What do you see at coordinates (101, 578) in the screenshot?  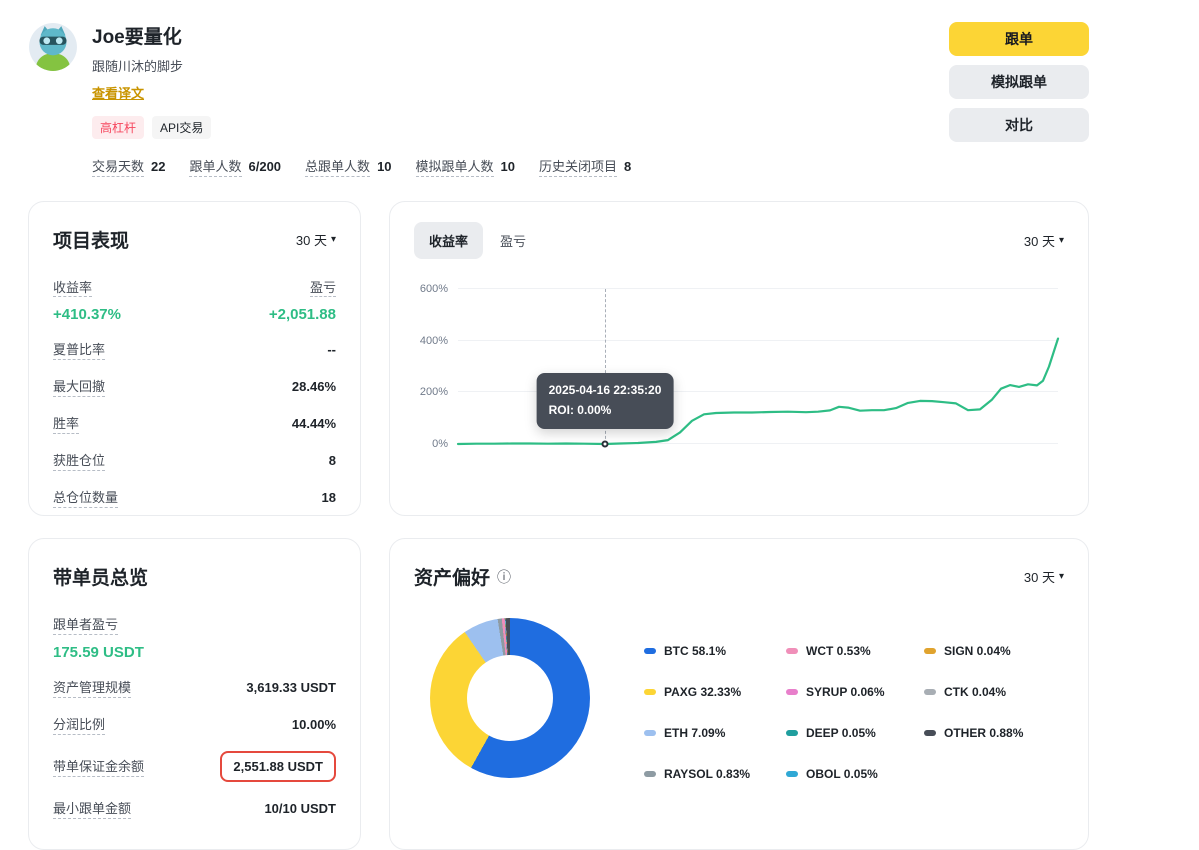 I see `overview-title: 带单员总览` at bounding box center [101, 578].